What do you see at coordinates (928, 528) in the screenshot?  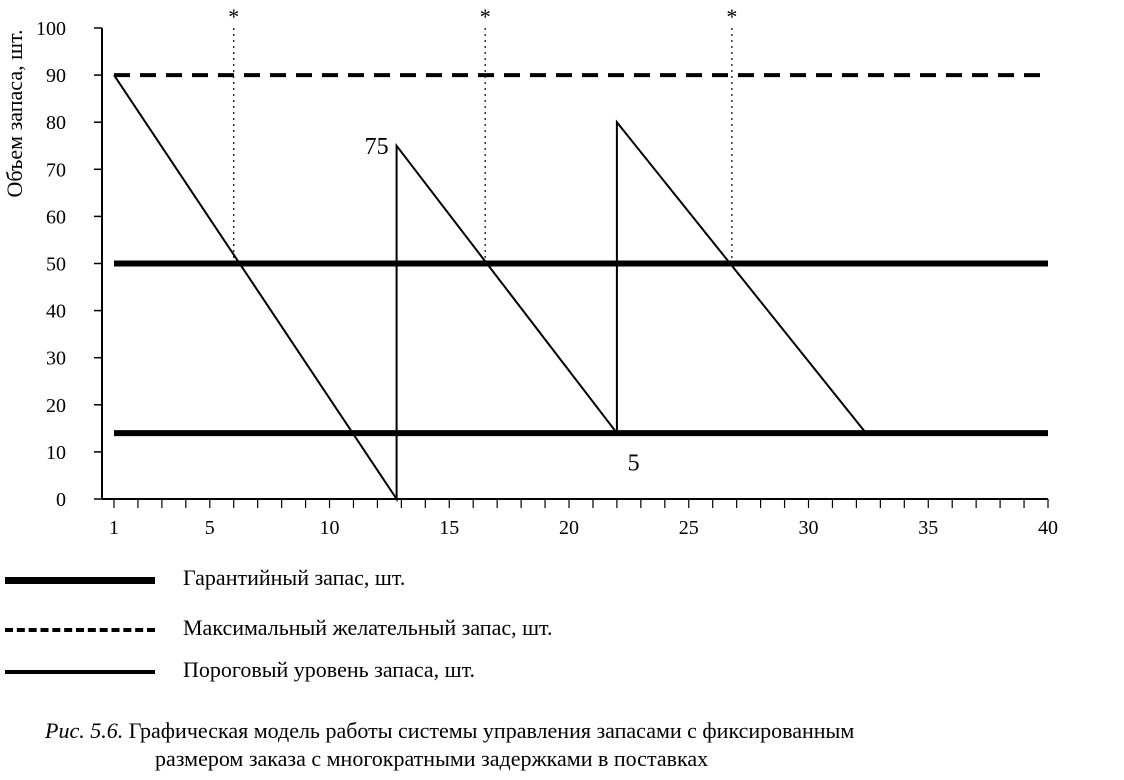 I see `x-tick-label: 35` at bounding box center [928, 528].